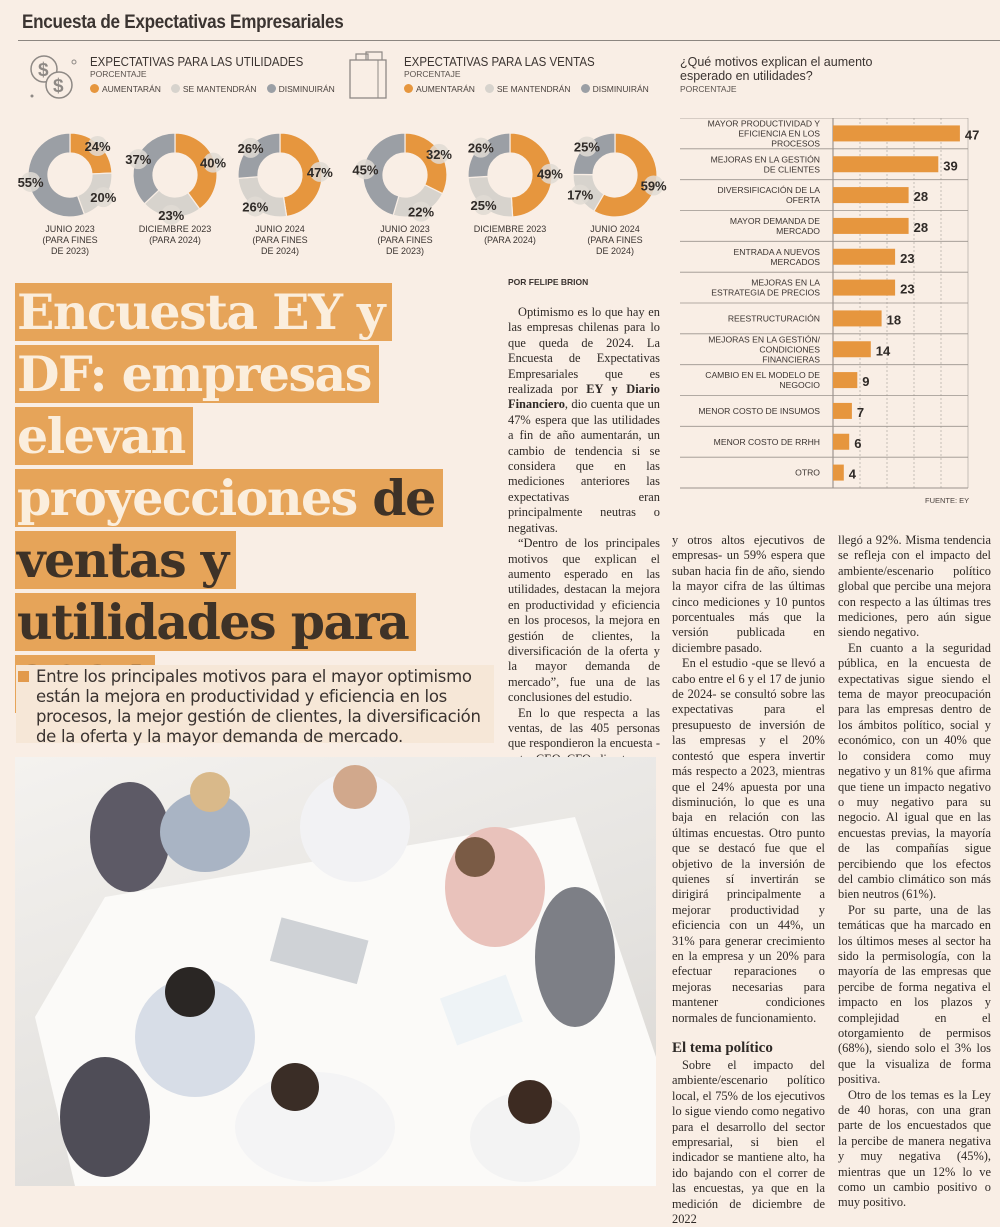 This screenshot has height=1227, width=1000. I want to click on bar-value-label: 18, so click(894, 319).